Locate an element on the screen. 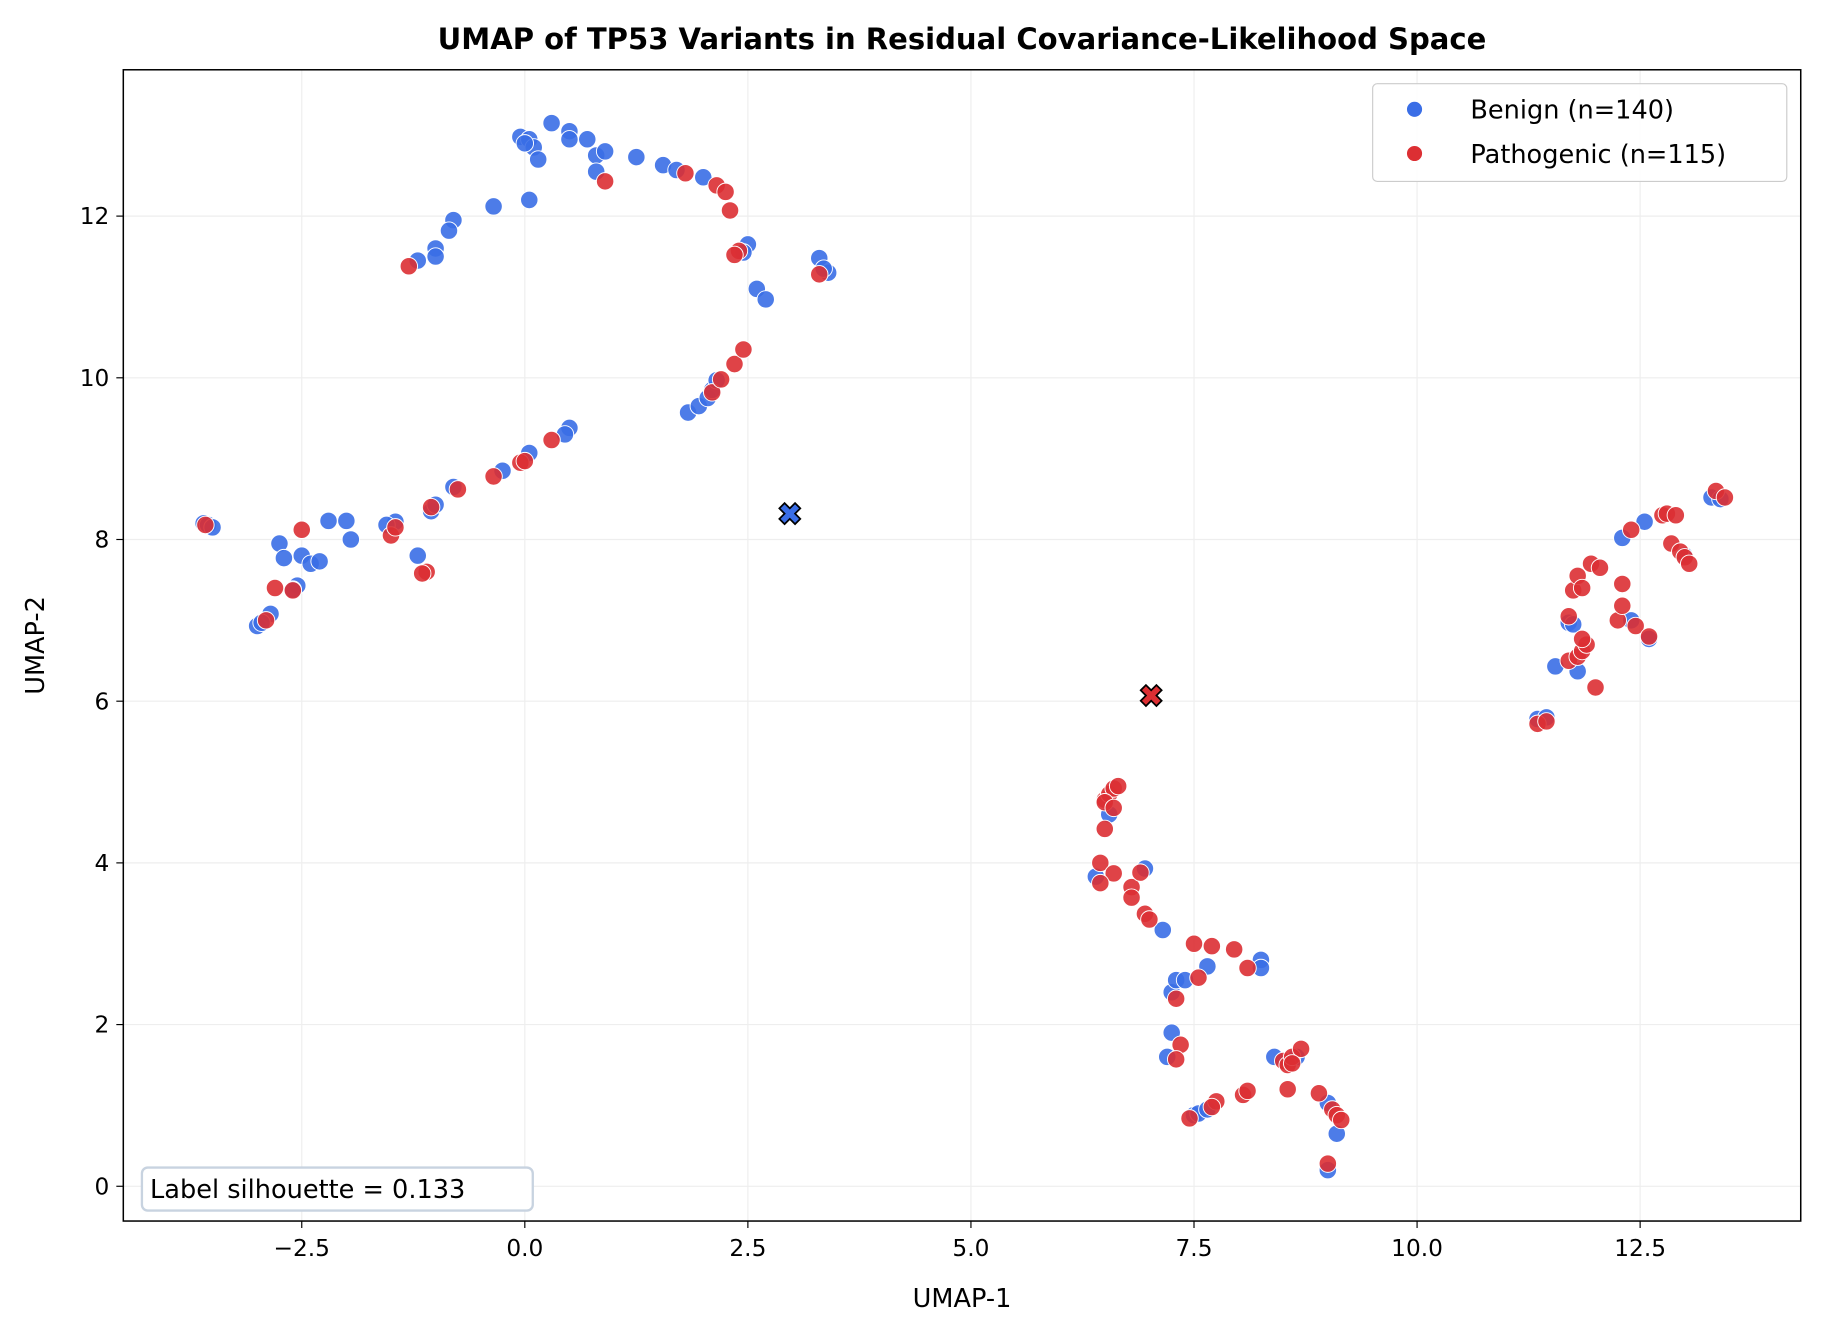 The width and height of the screenshot is (1824, 1335). y-tick-label: 6 is located at coordinates (102, 701).